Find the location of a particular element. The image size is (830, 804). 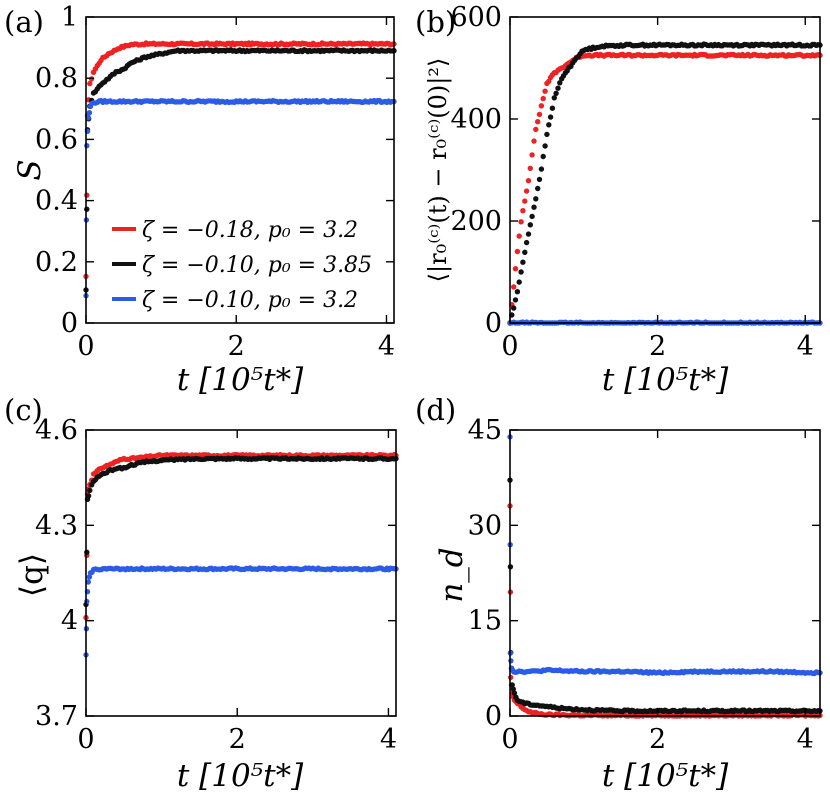

legend-label-0: ζ = −0.18, p₀ = 3.2 is located at coordinates (250, 230).